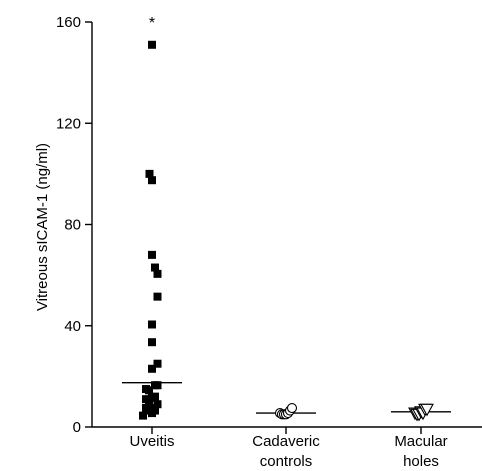 This screenshot has height=471, width=482. What do you see at coordinates (77, 427) in the screenshot?
I see `y-tick-label: 0` at bounding box center [77, 427].